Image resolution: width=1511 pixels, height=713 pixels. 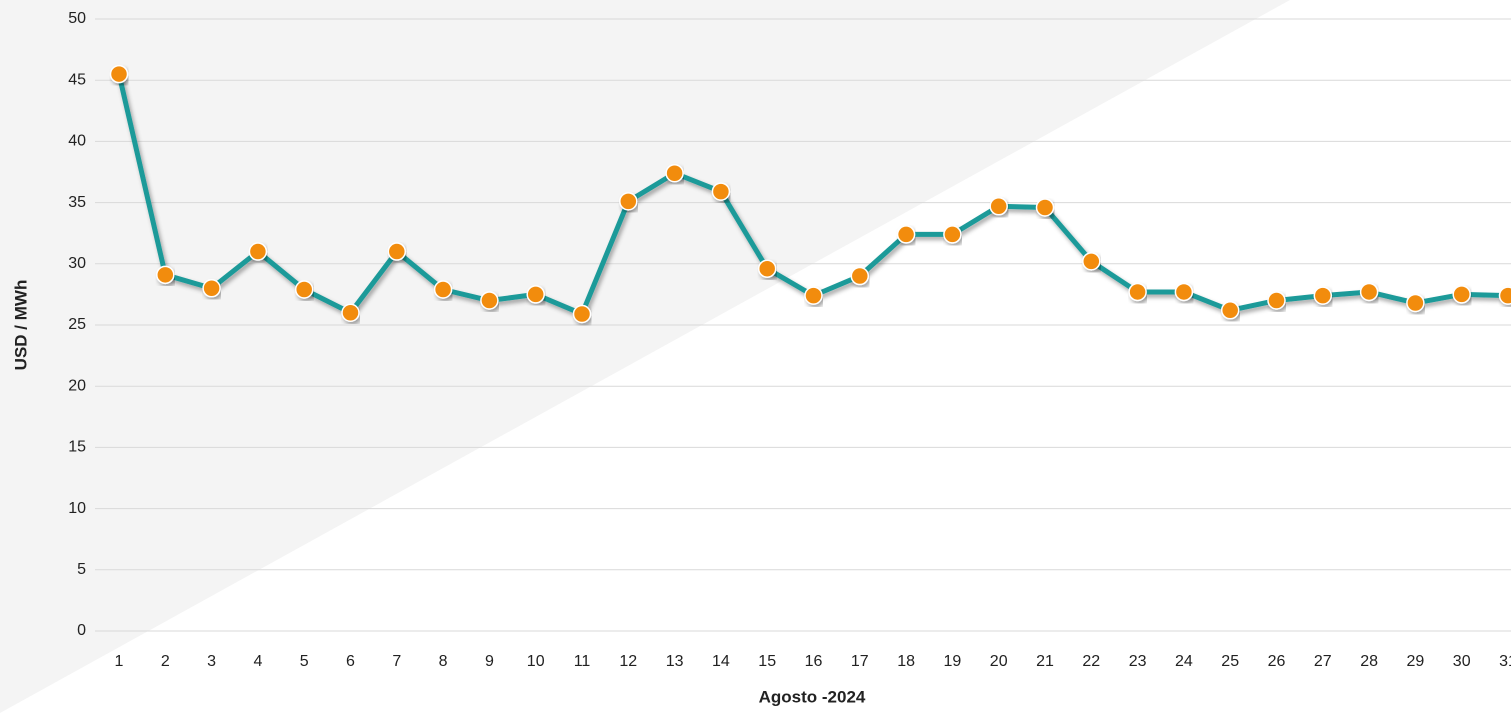 What do you see at coordinates (1045, 661) in the screenshot?
I see `x-tick-label: 21` at bounding box center [1045, 661].